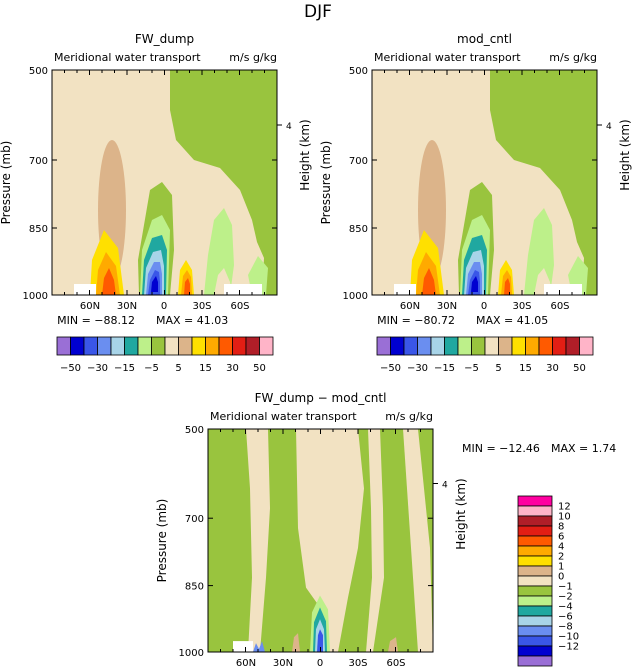  I want to click on colorbar-fw-dump: −50 −30 −15 −5 5 15 30 50, so click(165, 355).